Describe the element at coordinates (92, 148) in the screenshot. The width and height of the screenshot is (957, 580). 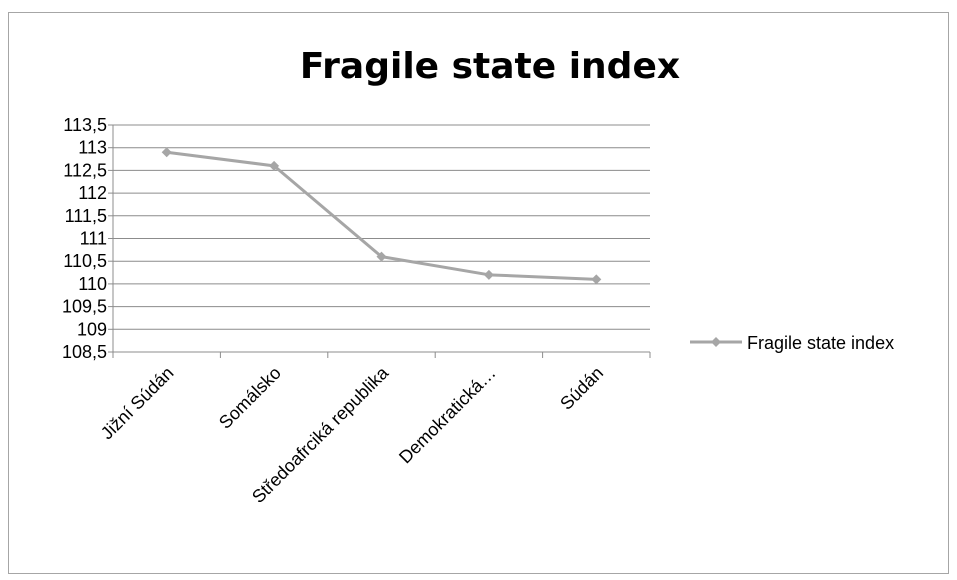
I see `y-tick-label: 113` at that location.